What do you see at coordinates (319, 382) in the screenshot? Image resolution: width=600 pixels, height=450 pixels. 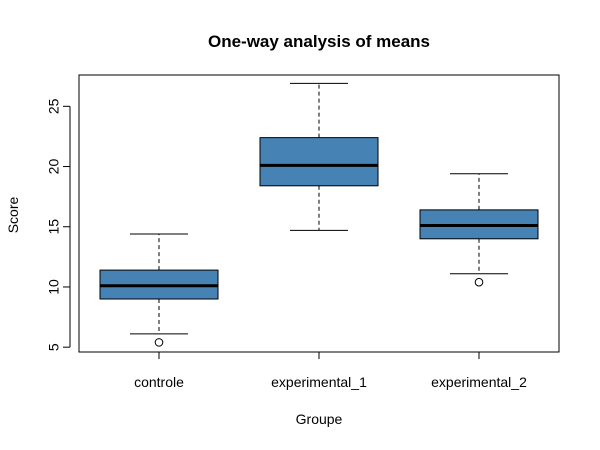 I see `x-tick-label: experimental_1` at bounding box center [319, 382].